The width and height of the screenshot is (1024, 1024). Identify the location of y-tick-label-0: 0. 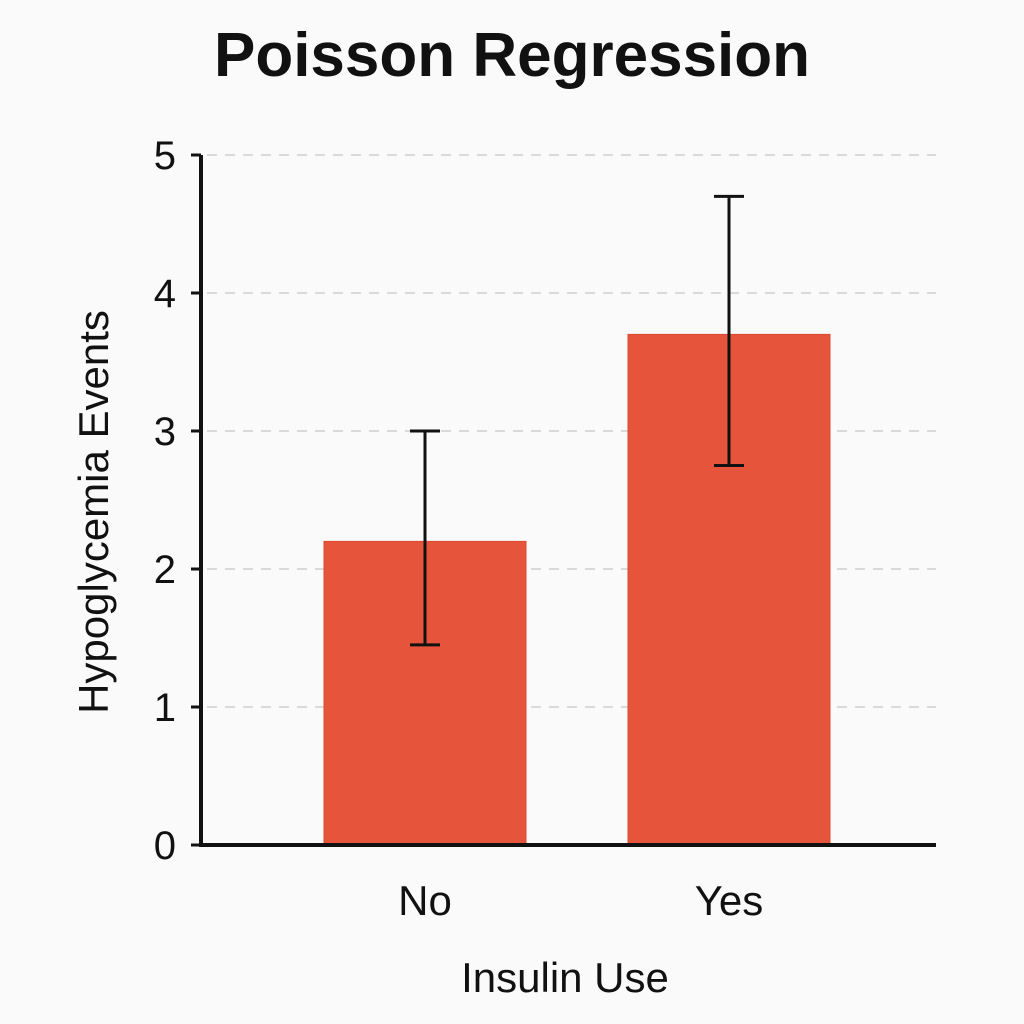
(165, 846).